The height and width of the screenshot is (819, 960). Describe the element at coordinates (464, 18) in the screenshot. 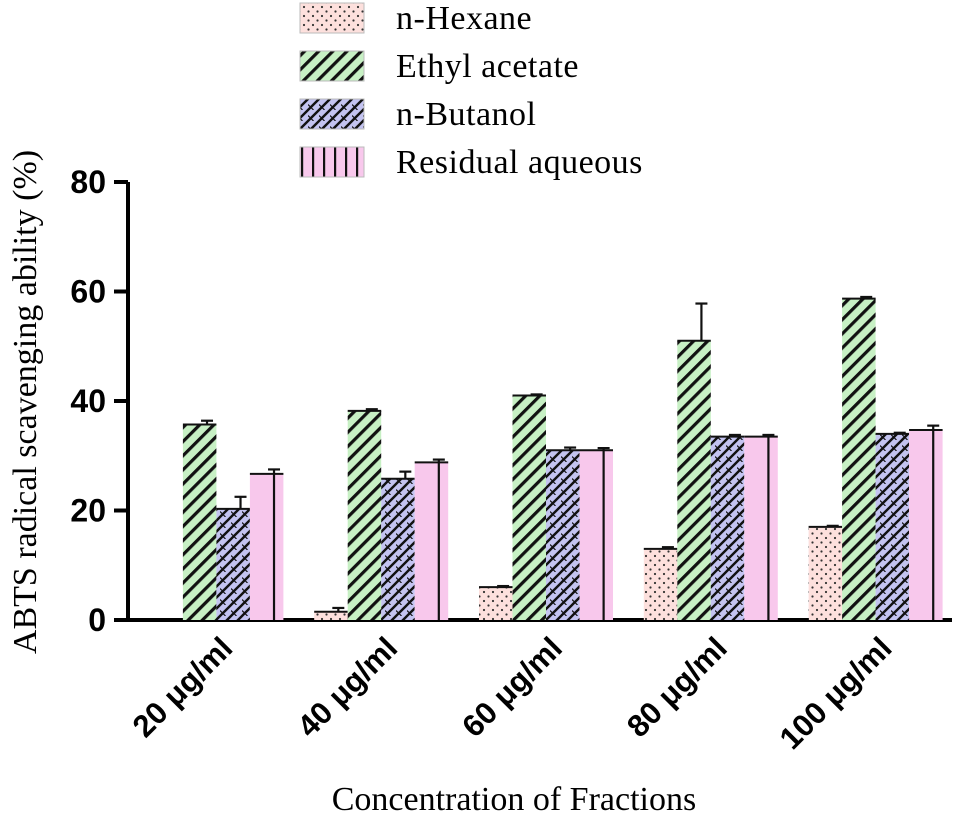

I see `legend-label: n-Hexane` at that location.